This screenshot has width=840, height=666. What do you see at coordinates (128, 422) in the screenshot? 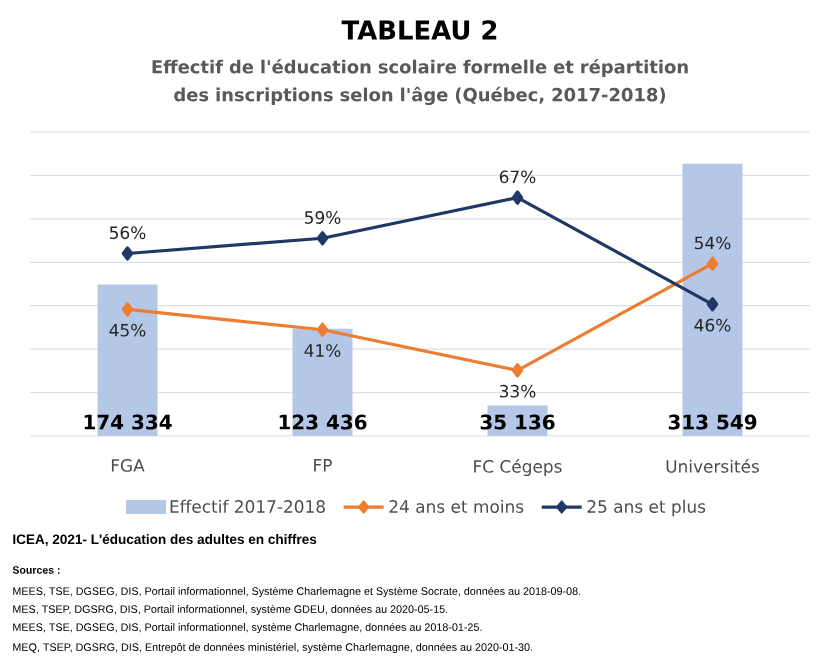
I see `data-label: 174 334` at bounding box center [128, 422].